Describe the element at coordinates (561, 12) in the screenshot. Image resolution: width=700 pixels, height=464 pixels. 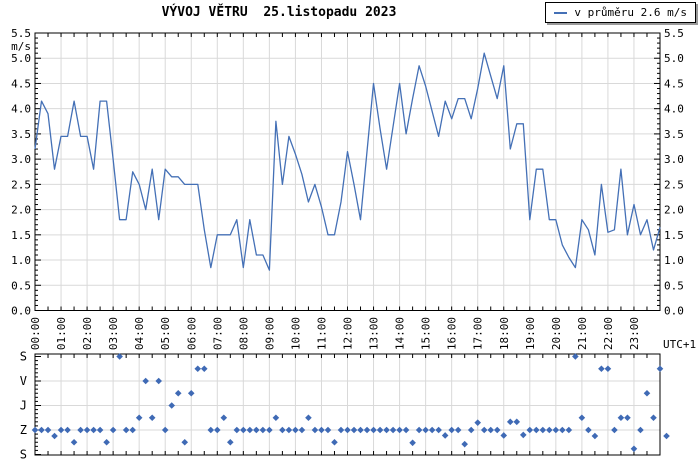
I see `legend-line-symbol` at that location.